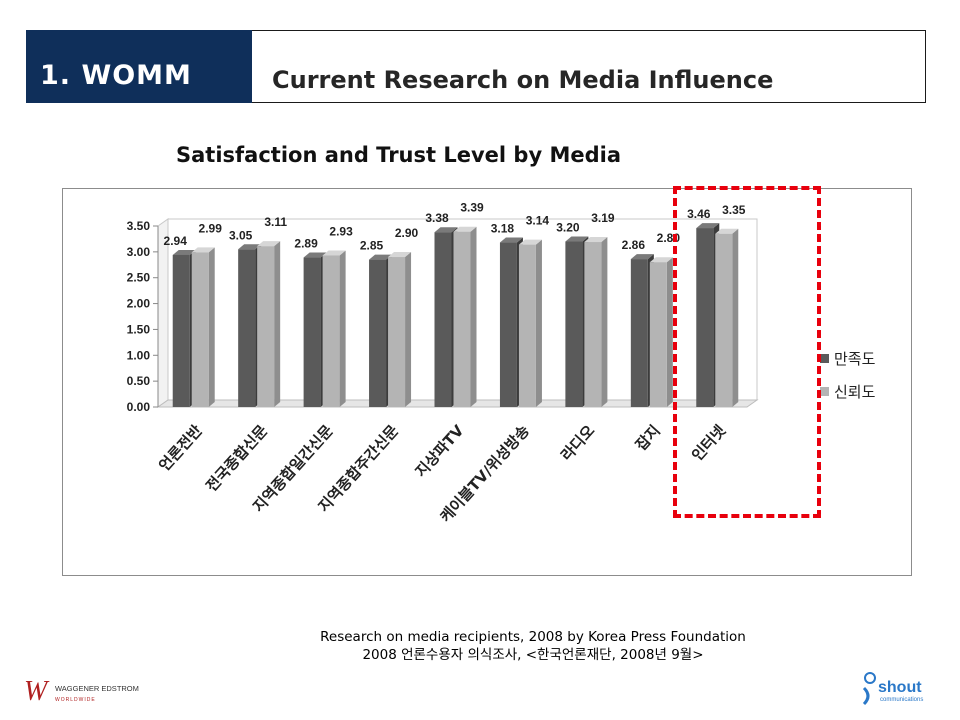  Describe the element at coordinates (139, 226) in the screenshot. I see `y-tick-label: 3.50` at that location.